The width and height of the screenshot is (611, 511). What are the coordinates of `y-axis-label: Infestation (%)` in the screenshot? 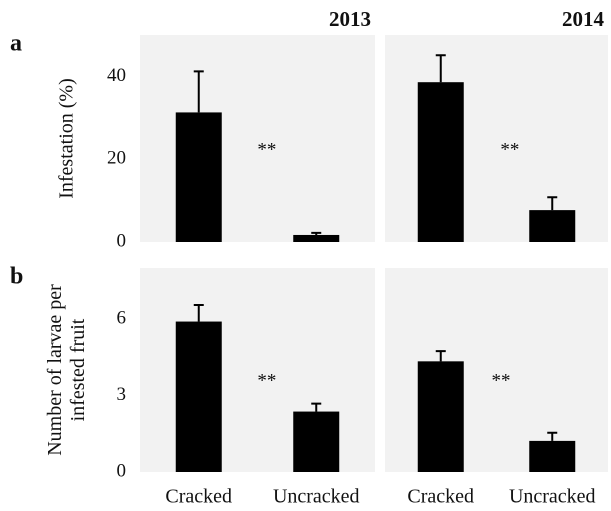 It's located at (67, 138).